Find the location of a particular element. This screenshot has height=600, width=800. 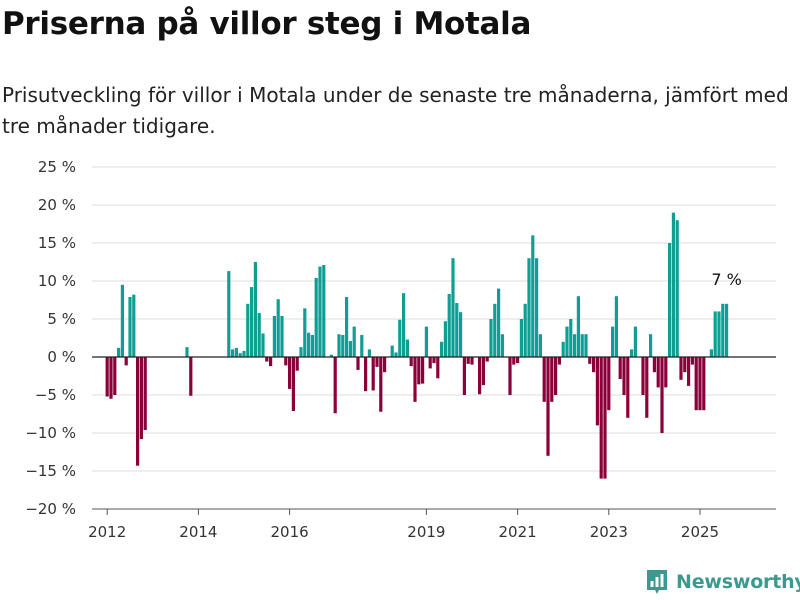

chart-title: Priserna på villor steg i Motala is located at coordinates (267, 24).